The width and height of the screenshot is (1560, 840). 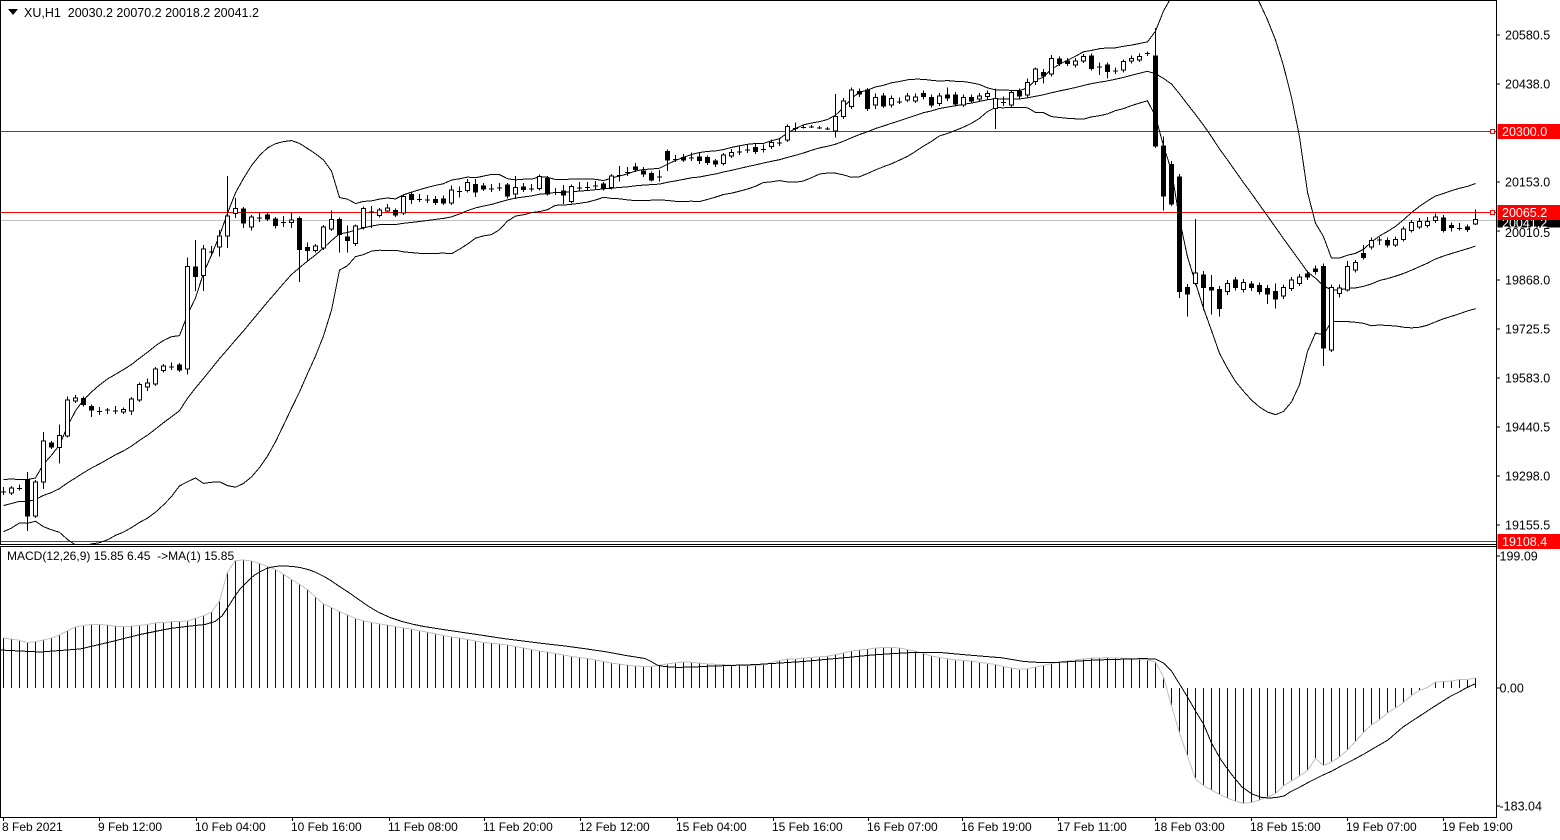 I want to click on svg-text: 16 Feb 07:00, so click(x=902, y=827).